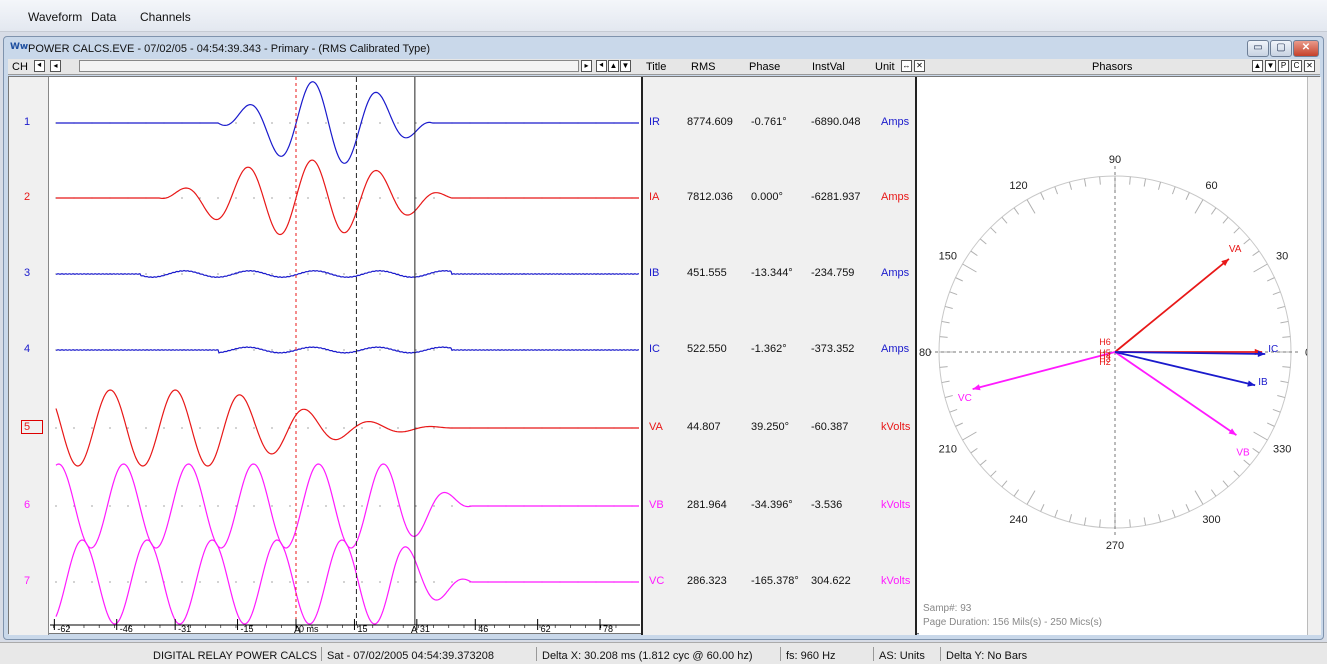 The image size is (1327, 664). Describe the element at coordinates (483, 629) in the screenshot. I see `time-tick-label: 46` at that location.